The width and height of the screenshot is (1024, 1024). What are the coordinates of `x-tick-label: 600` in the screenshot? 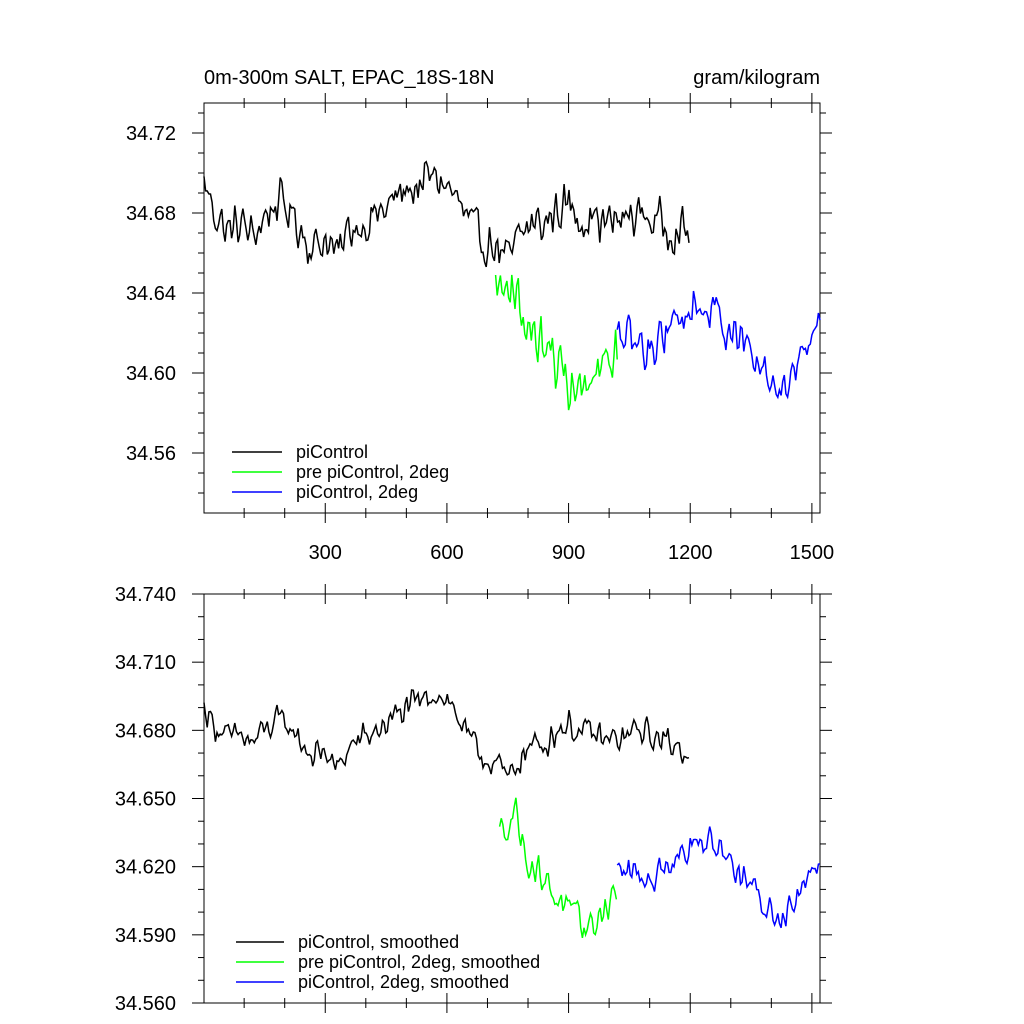 It's located at (446, 553).